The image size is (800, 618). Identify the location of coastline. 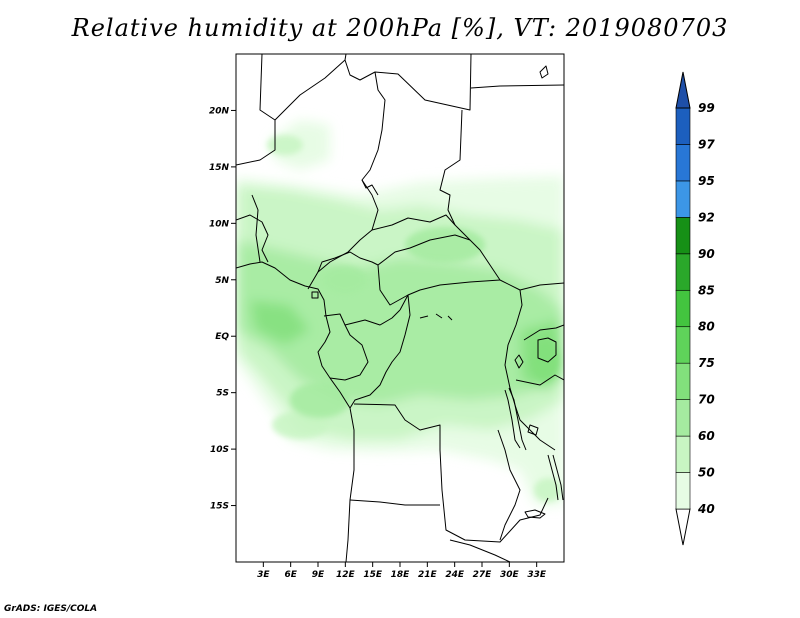
(295, 411).